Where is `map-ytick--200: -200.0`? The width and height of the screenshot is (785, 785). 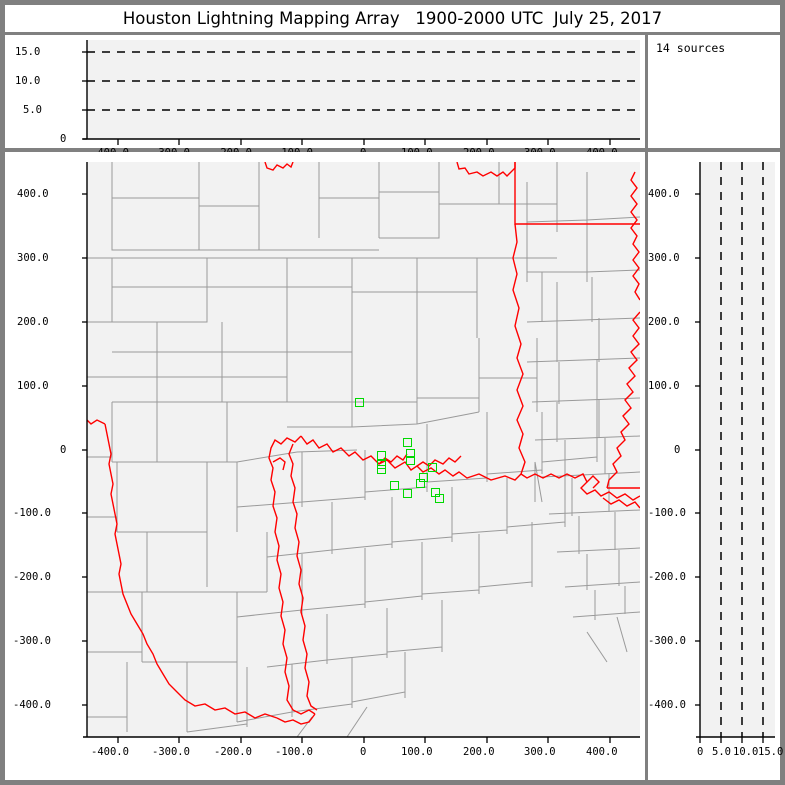
map-ytick--200: -200.0 is located at coordinates (32, 577).